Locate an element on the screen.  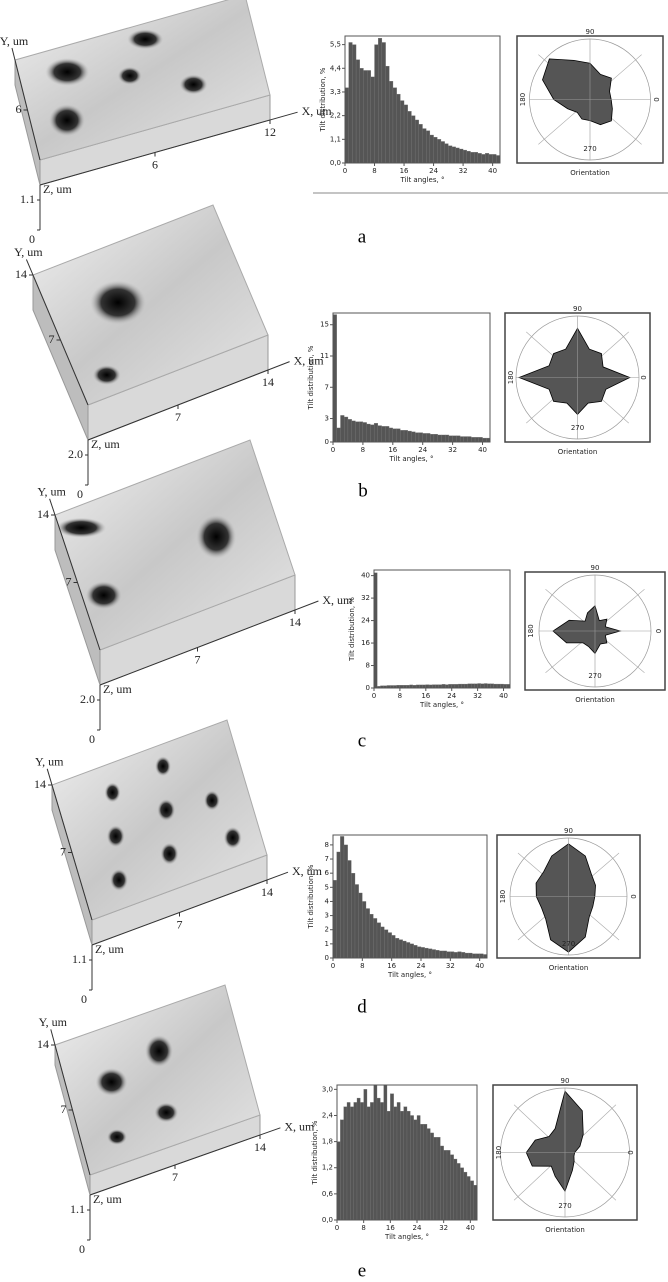
x-tick-label: 12 is located at coordinates (270, 132).